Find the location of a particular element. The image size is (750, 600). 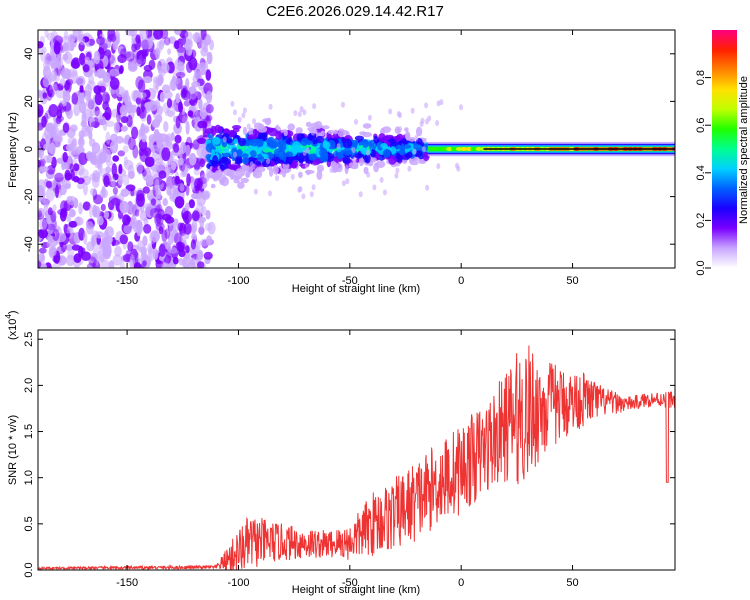

snr-ytick-label: 2.5 is located at coordinates (29, 339).